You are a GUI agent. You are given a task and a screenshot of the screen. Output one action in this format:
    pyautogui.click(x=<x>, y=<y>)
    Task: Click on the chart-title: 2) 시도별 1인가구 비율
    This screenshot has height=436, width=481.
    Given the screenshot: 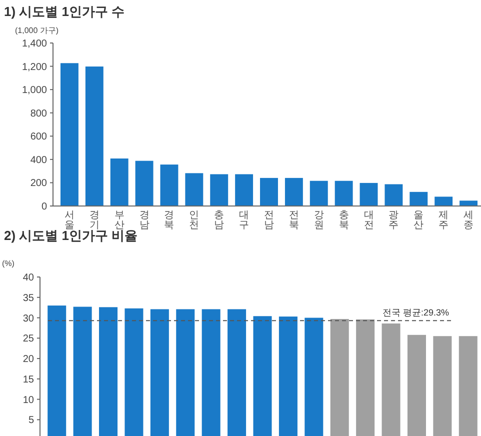 What is the action you would take?
    pyautogui.click(x=71, y=235)
    